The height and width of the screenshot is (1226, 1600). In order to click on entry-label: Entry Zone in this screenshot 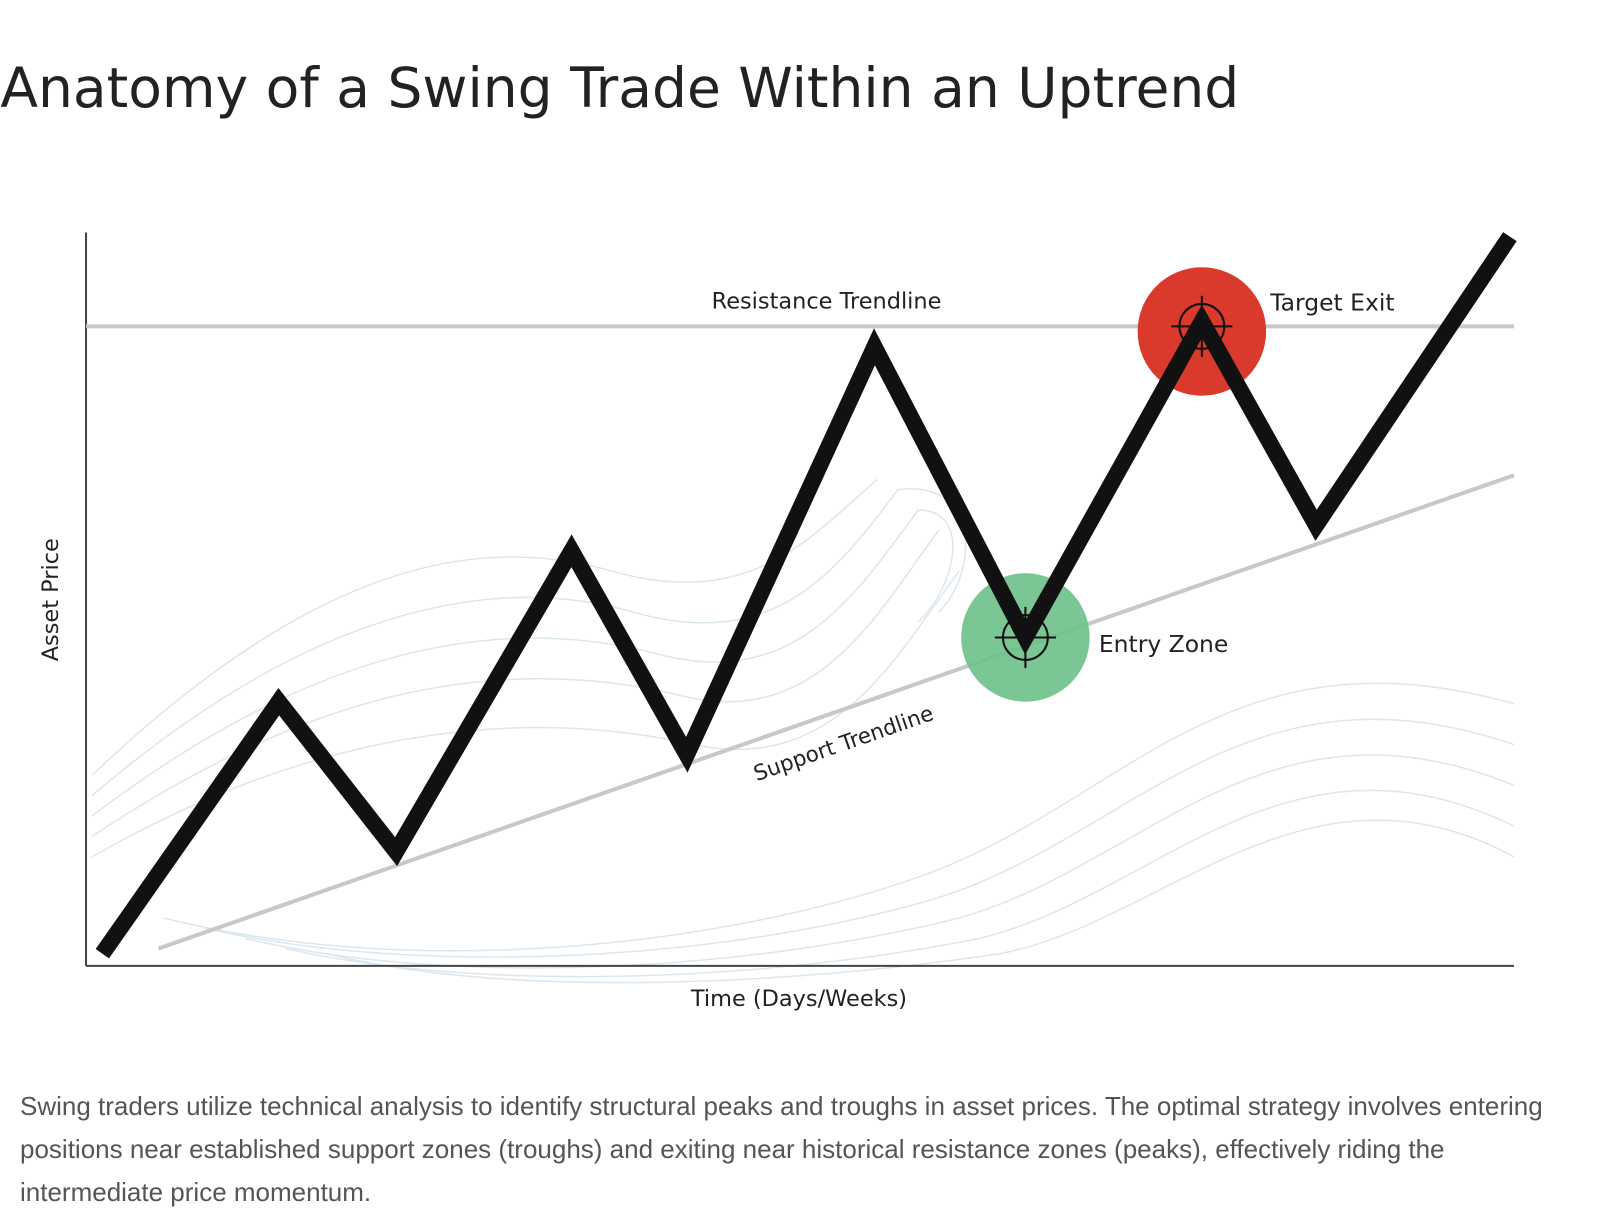, I will do `click(1163, 644)`.